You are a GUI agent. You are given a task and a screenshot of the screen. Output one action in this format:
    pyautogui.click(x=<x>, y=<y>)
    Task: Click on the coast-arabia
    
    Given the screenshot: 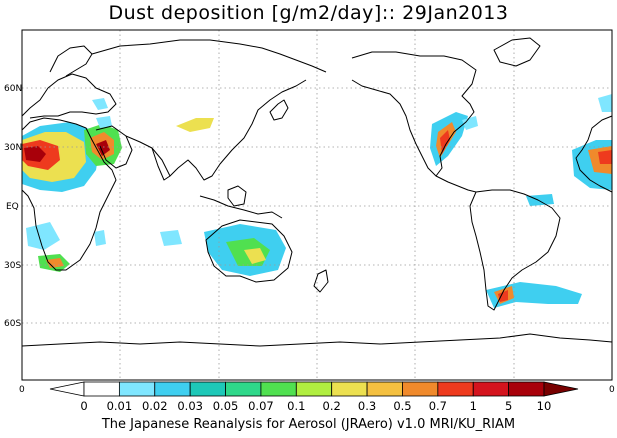 What is the action you would take?
    pyautogui.click(x=114, y=147)
    